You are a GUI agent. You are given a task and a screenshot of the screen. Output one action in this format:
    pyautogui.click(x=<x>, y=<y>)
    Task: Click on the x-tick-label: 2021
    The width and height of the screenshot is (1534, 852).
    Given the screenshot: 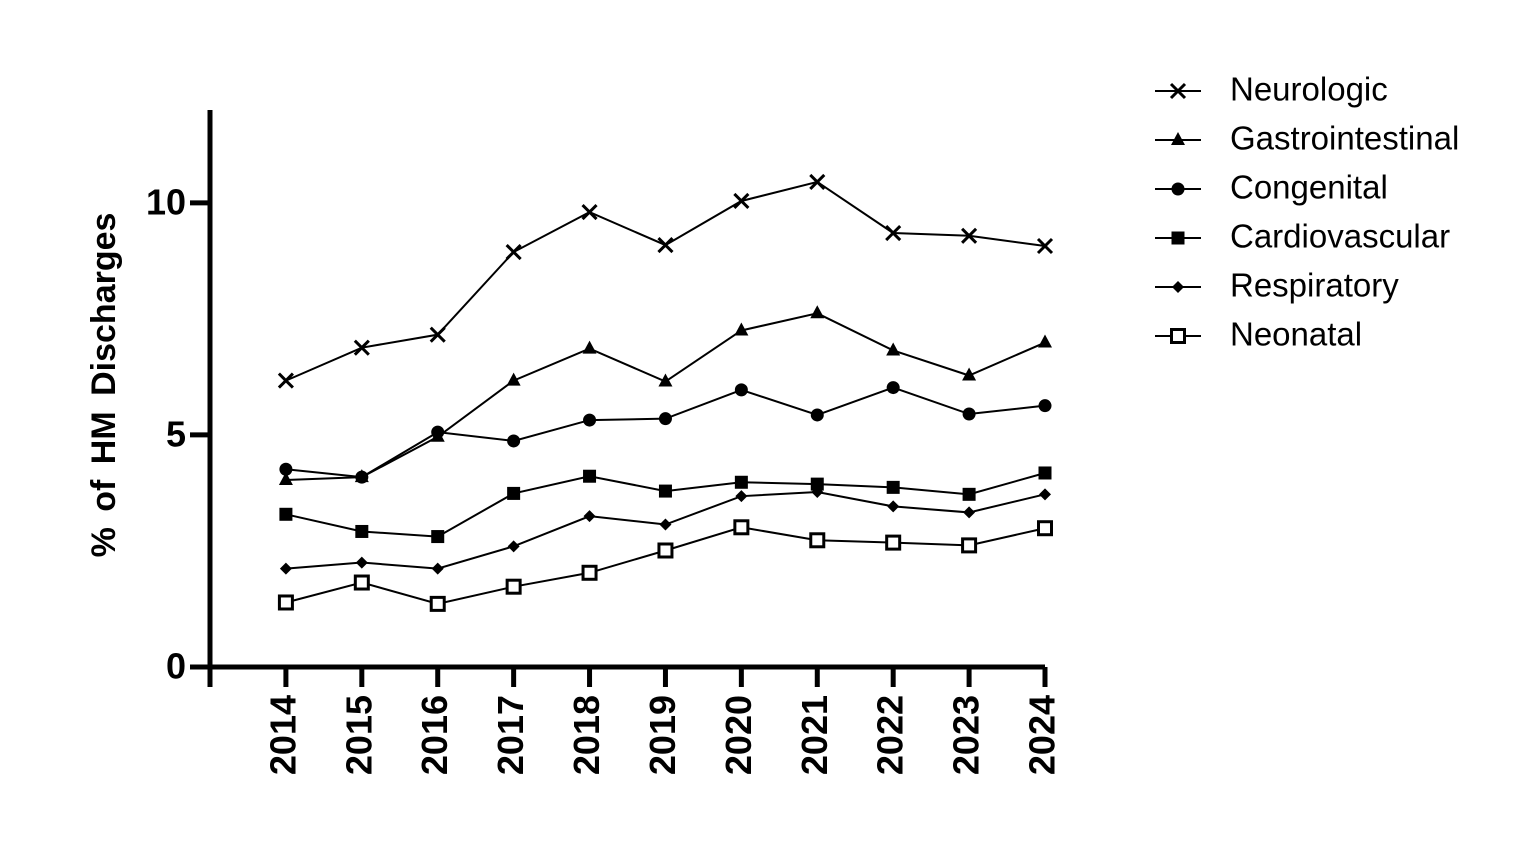 What is the action you would take?
    pyautogui.click(x=814, y=735)
    